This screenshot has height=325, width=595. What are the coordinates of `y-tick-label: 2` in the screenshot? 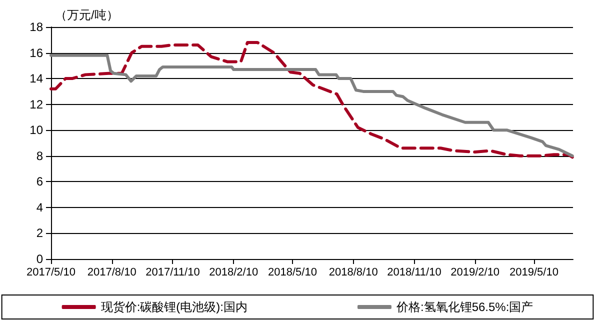 It's located at (40, 233).